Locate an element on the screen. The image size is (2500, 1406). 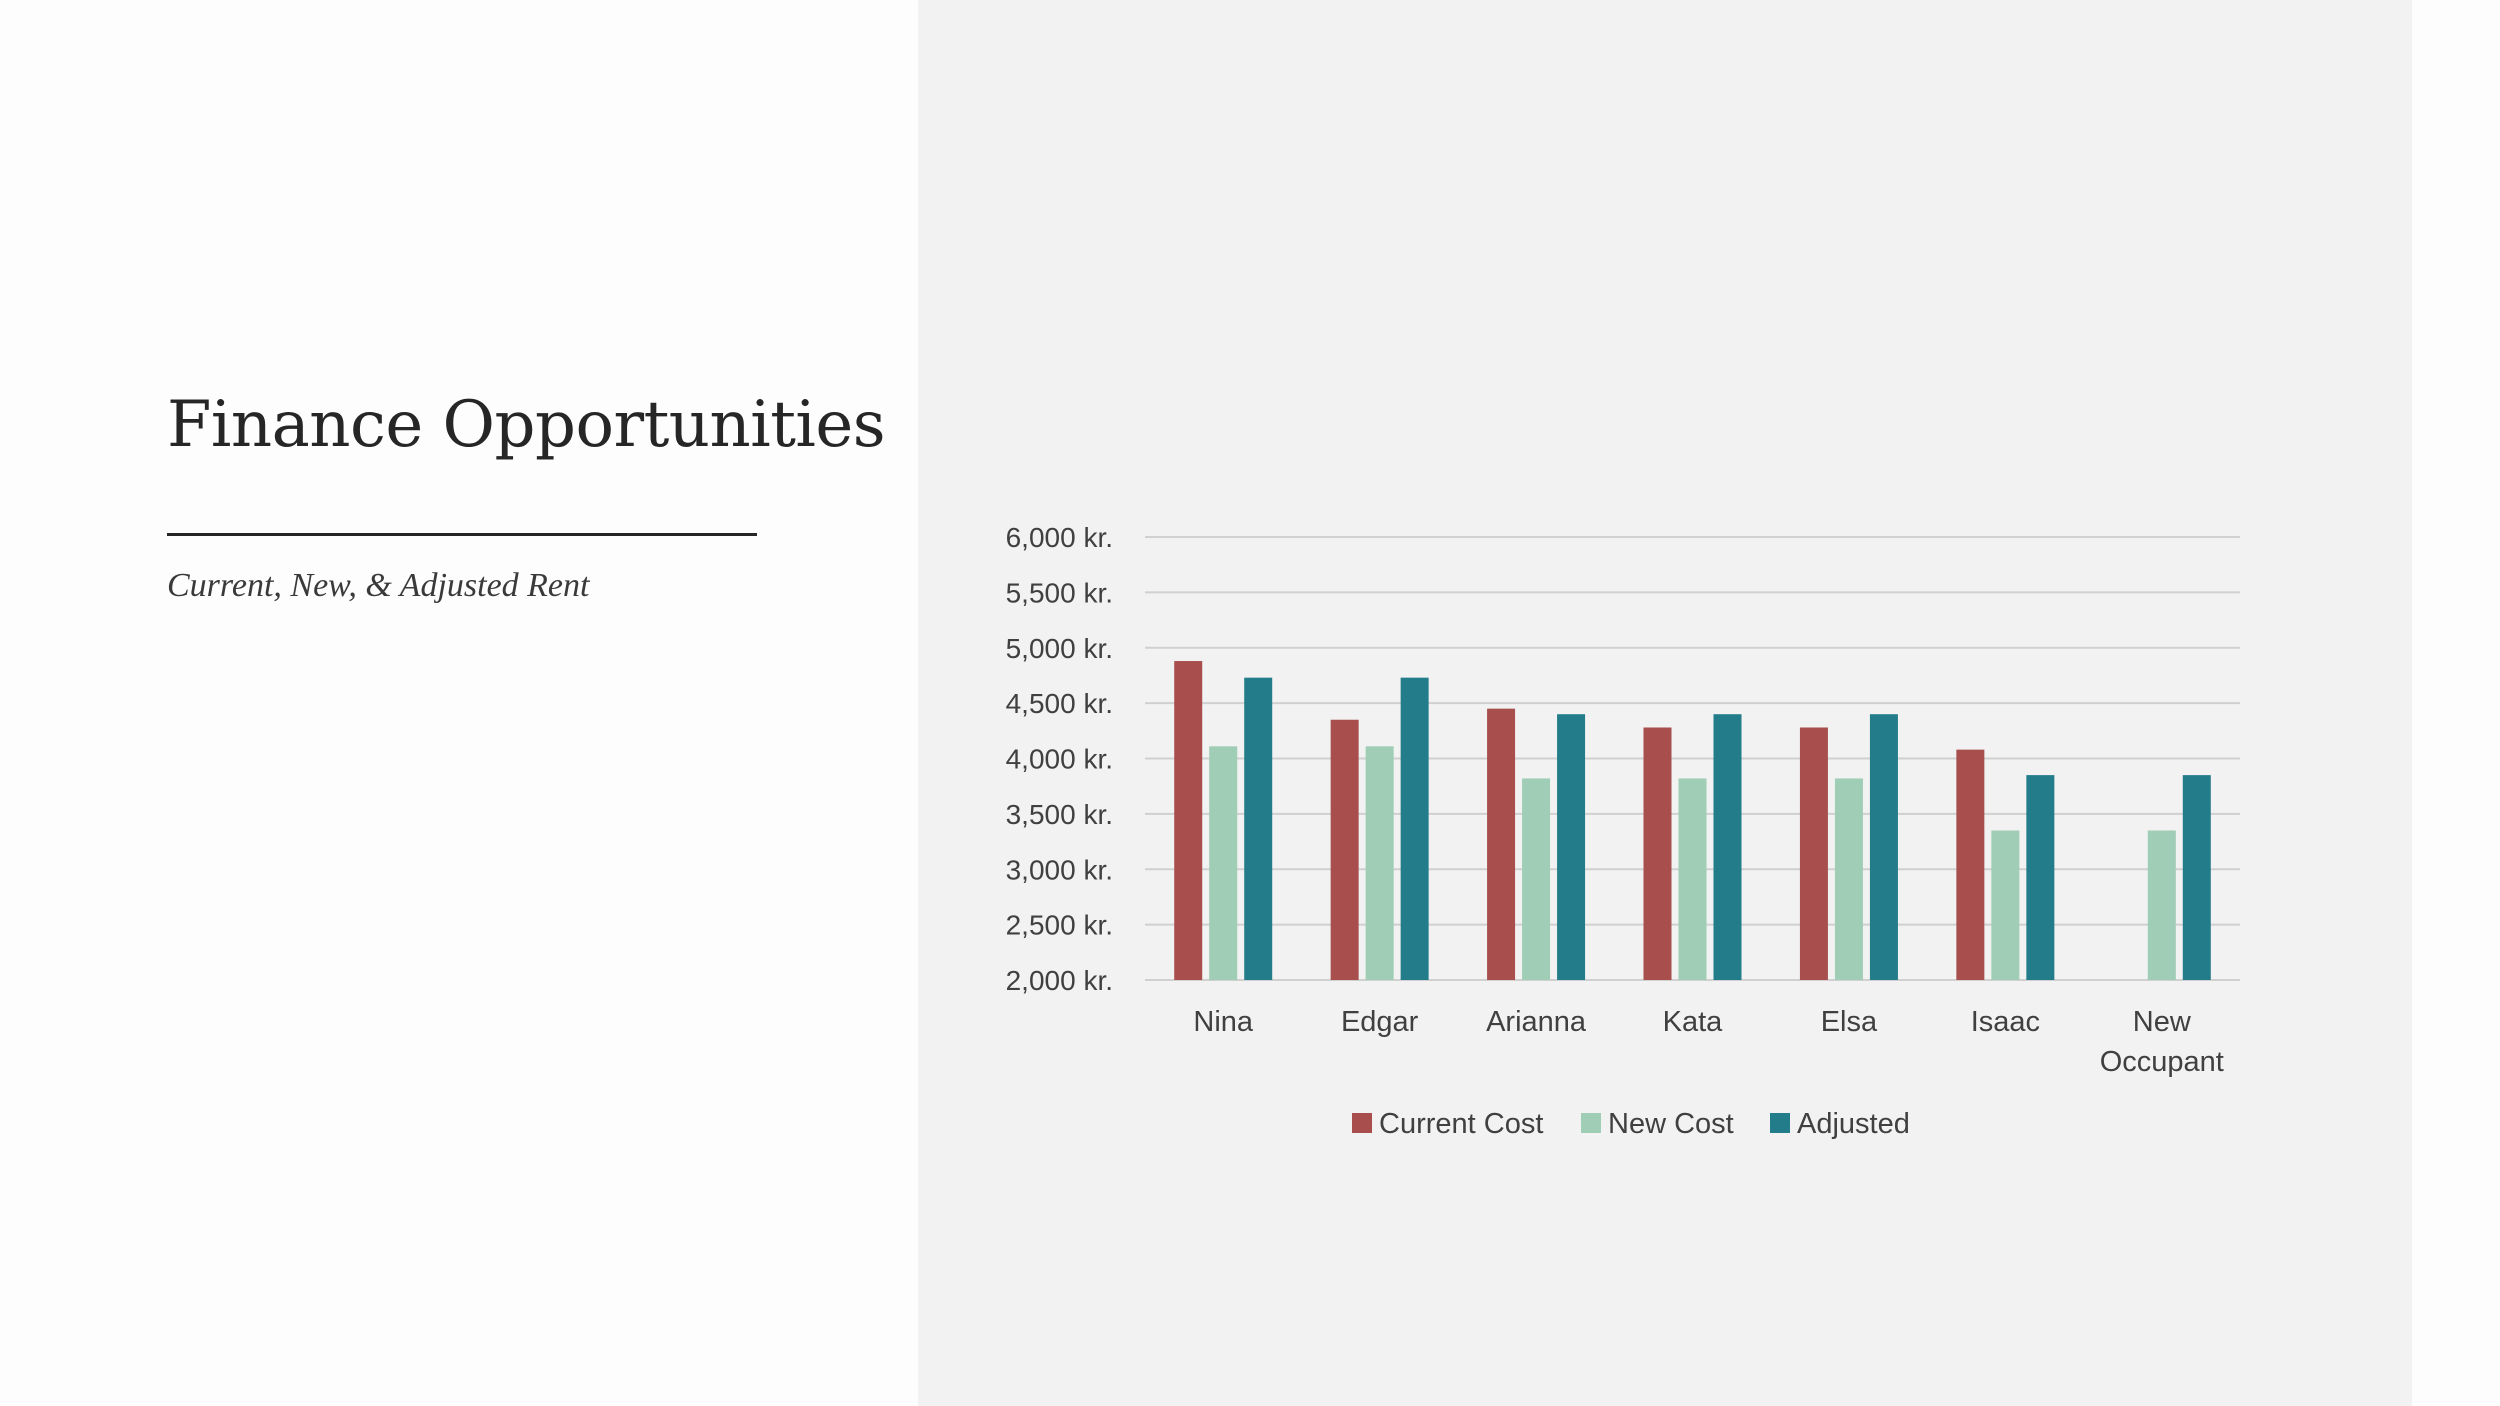
legend-label: Current Cost is located at coordinates (1461, 1124).